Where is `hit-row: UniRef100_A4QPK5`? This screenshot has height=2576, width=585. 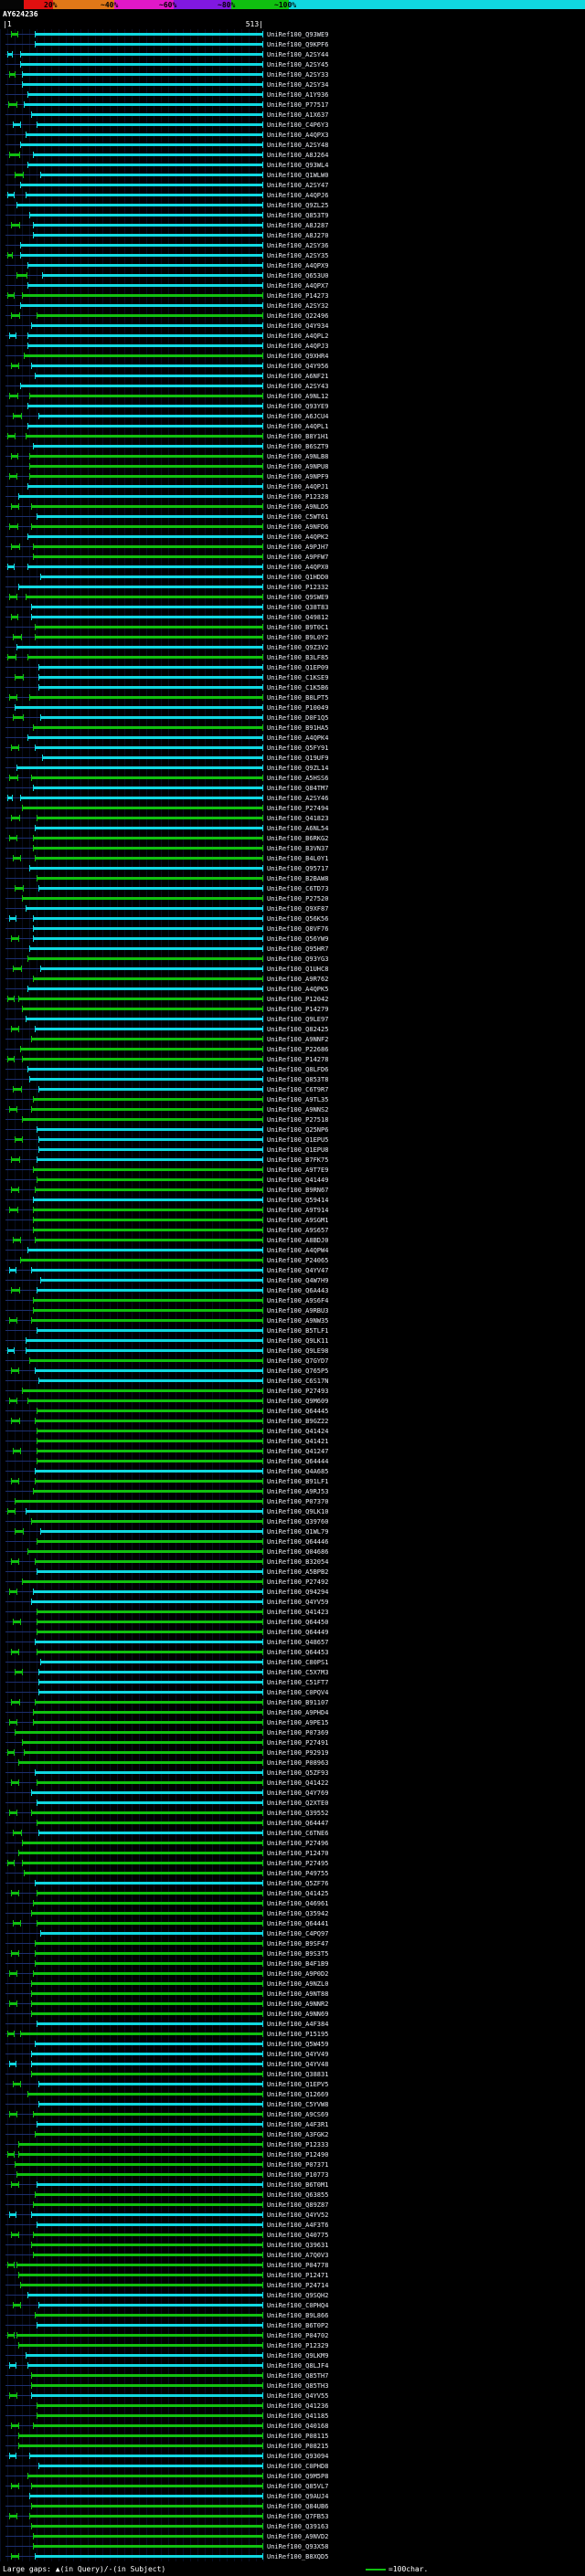
hit-row: UniRef100_A4QPK5 is located at coordinates (293, 989).